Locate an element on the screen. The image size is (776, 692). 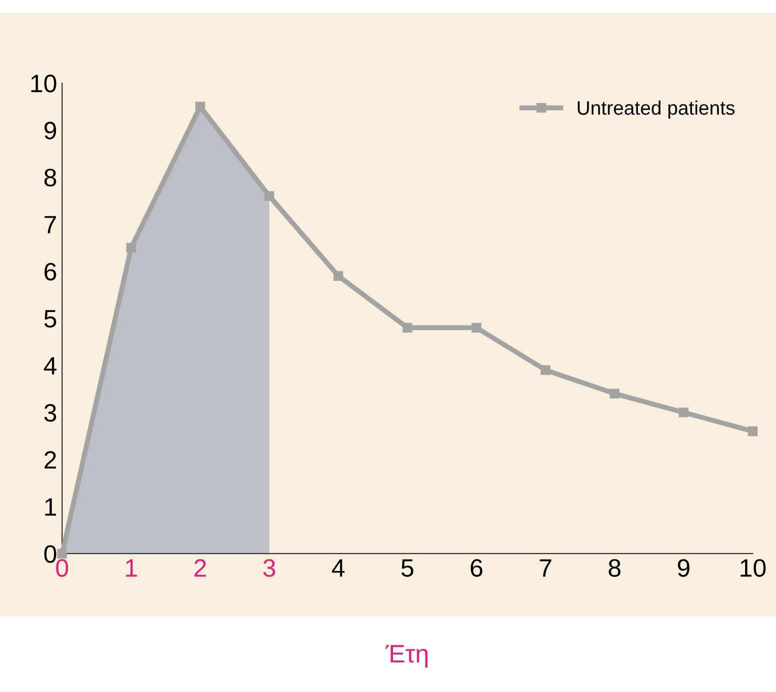
legend-label: Untreated patients is located at coordinates (656, 109).